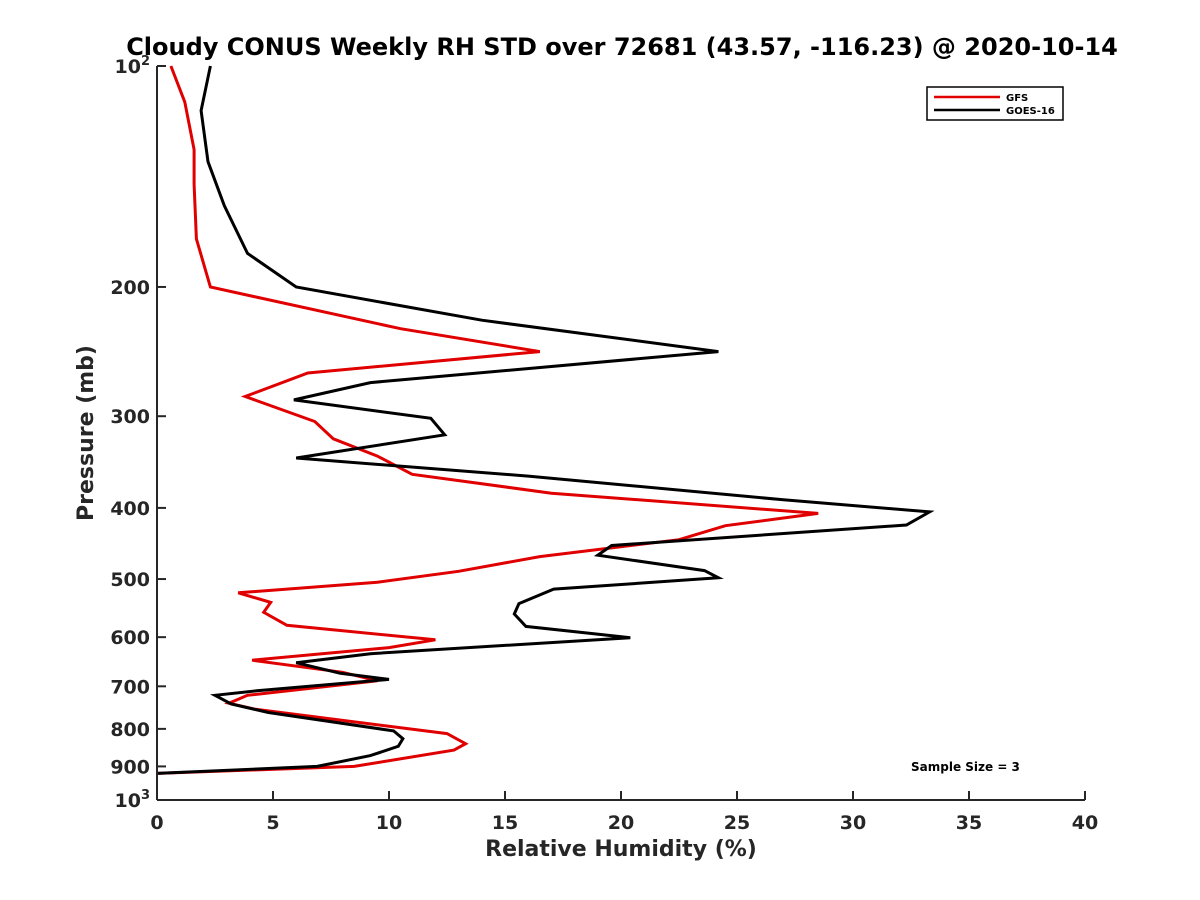 The width and height of the screenshot is (1200, 900). I want to click on y-axis-label: Pressure (mb), so click(86, 433).